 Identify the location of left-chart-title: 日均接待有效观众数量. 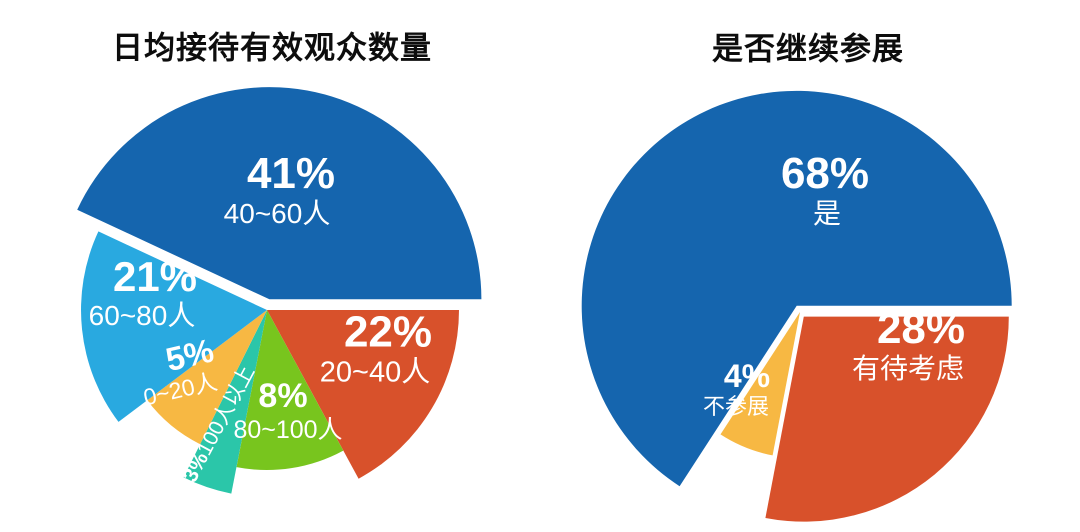
(272, 48).